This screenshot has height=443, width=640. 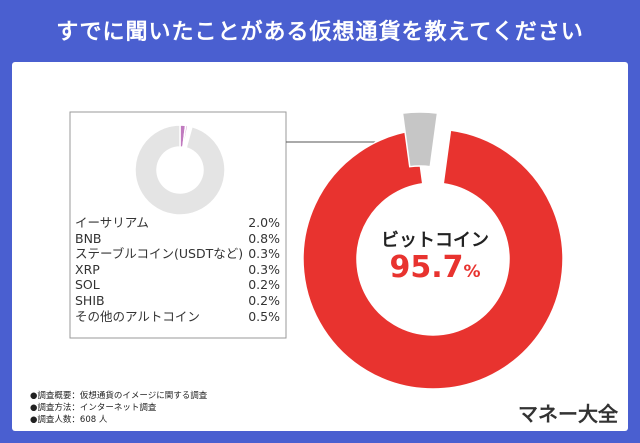 What do you see at coordinates (264, 222) in the screenshot?
I see `detail-value: 2.0%` at bounding box center [264, 222].